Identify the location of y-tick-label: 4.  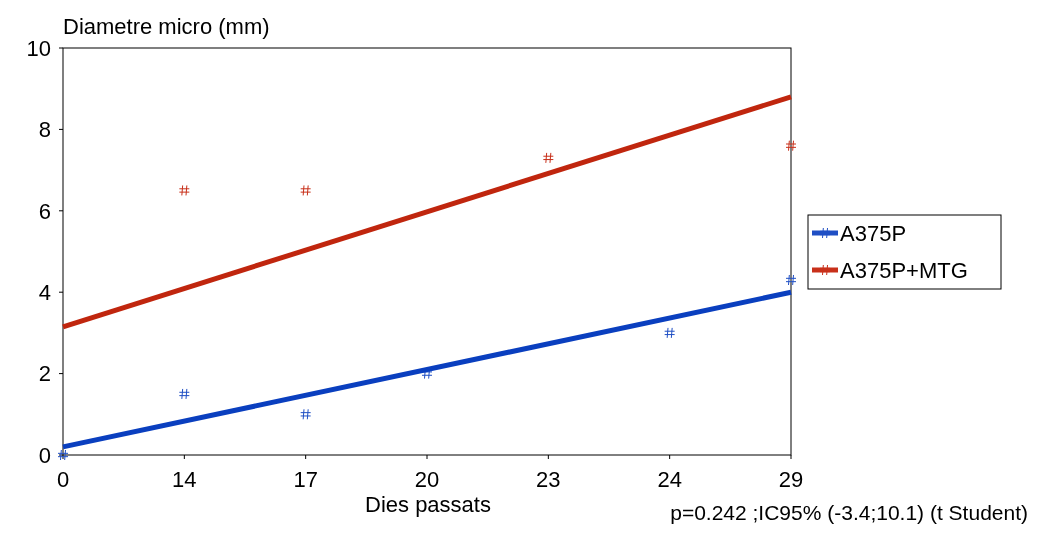
(44, 292).